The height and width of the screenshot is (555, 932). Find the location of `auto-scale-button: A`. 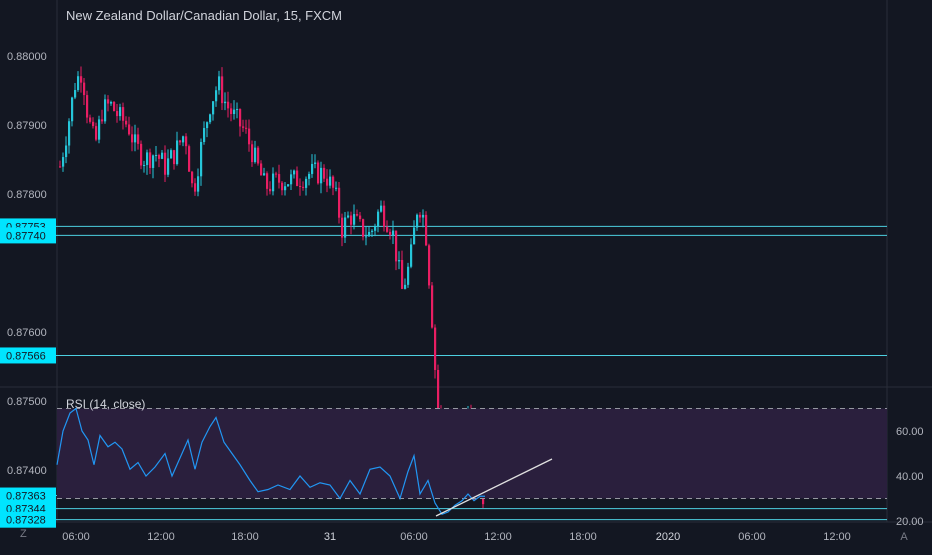

auto-scale-button: A is located at coordinates (904, 537).